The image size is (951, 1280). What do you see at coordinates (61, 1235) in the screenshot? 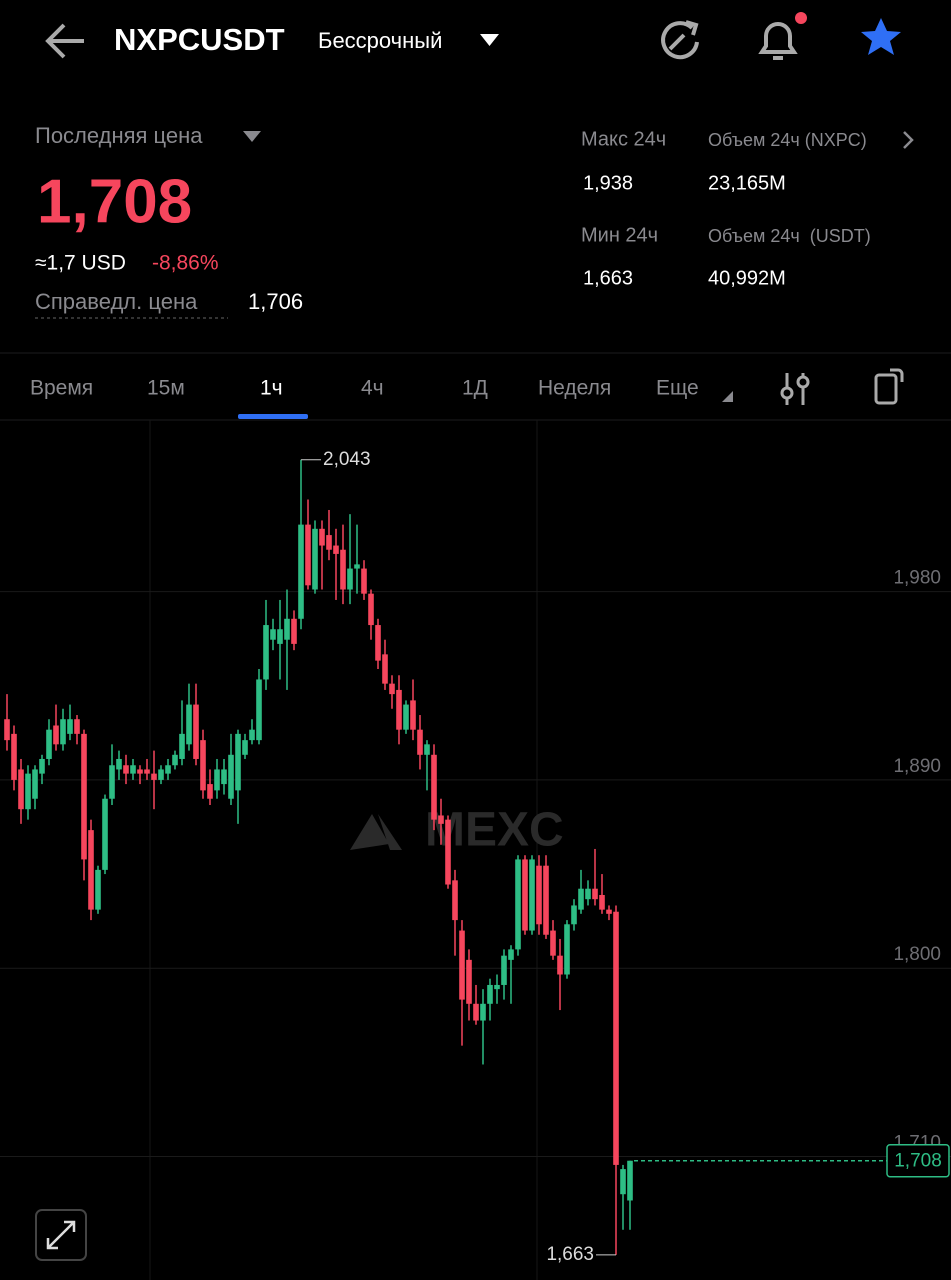
I see `fullscreen-button` at bounding box center [61, 1235].